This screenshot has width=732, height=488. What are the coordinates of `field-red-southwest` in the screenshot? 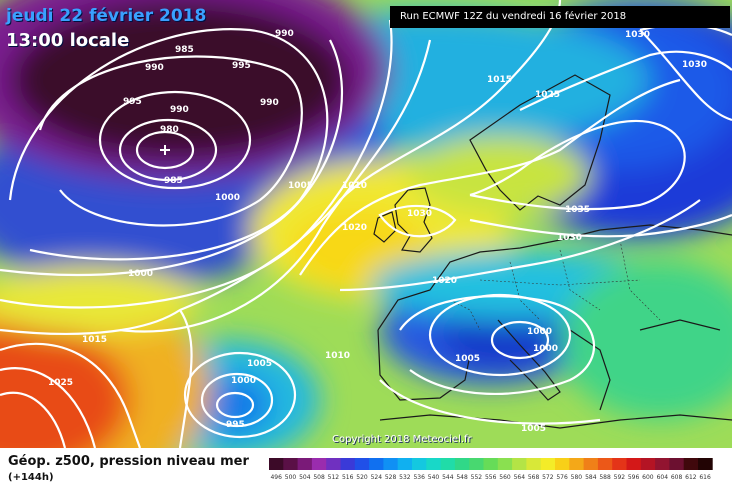 It's located at (65, 386).